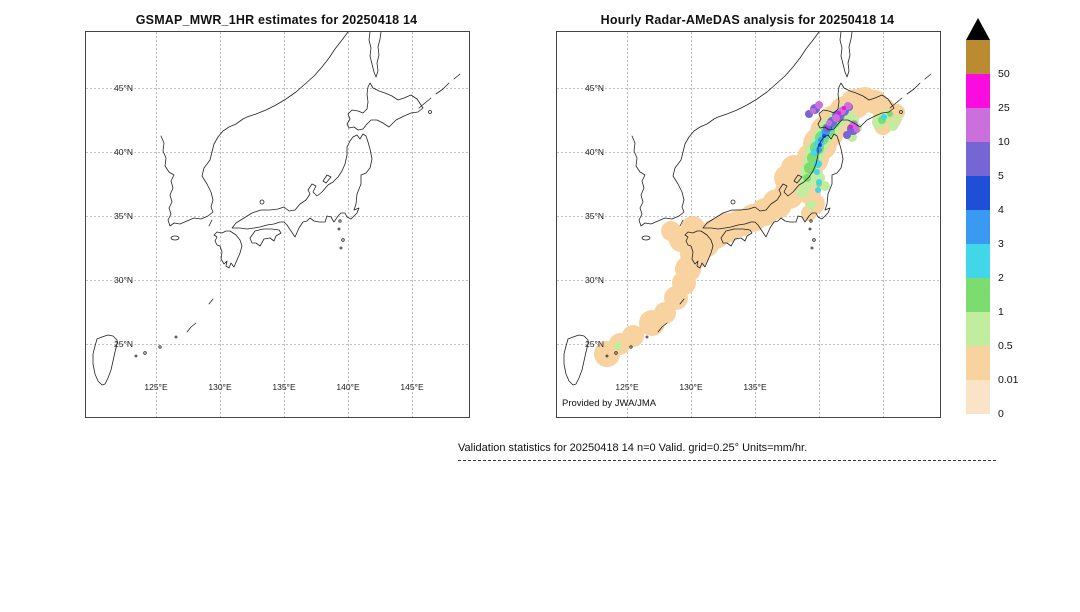 The height and width of the screenshot is (612, 1080). What do you see at coordinates (1001, 230) in the screenshot?
I see `colorbar-ticks: 50 25 10 5 4 3 2 1 0.5 0.01 0` at bounding box center [1001, 230].